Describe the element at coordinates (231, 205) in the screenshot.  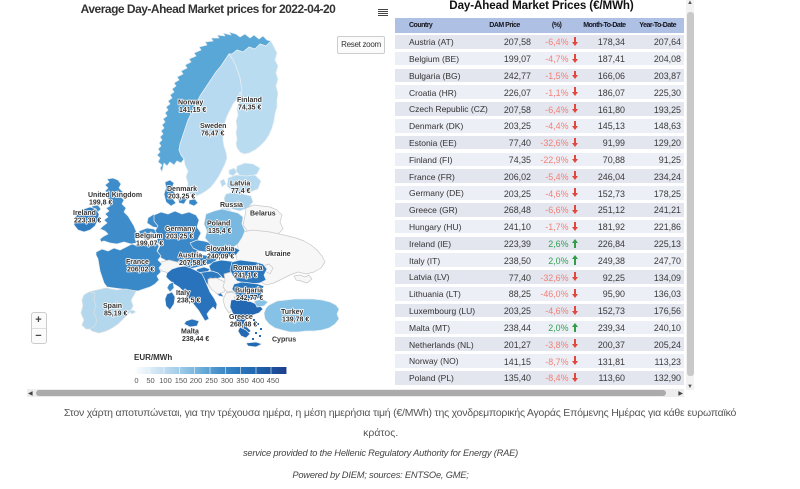
I see `svg-text: Russia` at that location.